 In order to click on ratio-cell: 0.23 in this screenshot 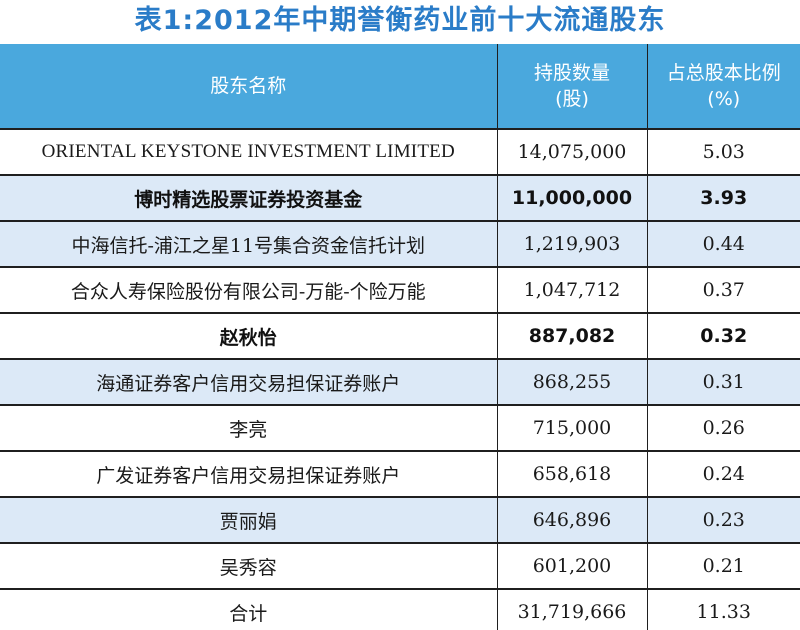, I will do `click(723, 520)`.